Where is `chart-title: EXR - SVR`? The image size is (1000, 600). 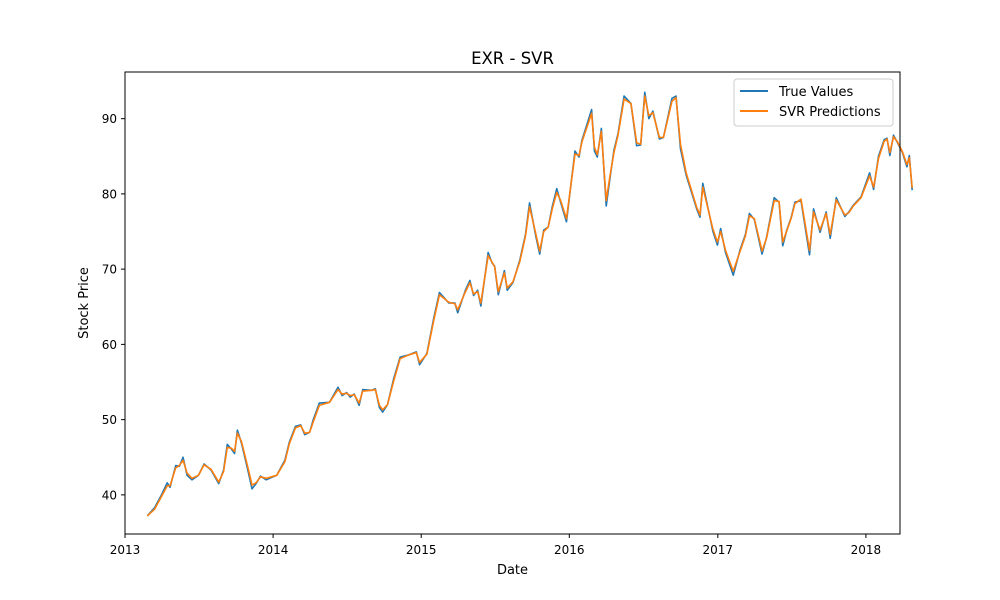 chart-title: EXR - SVR is located at coordinates (512, 58).